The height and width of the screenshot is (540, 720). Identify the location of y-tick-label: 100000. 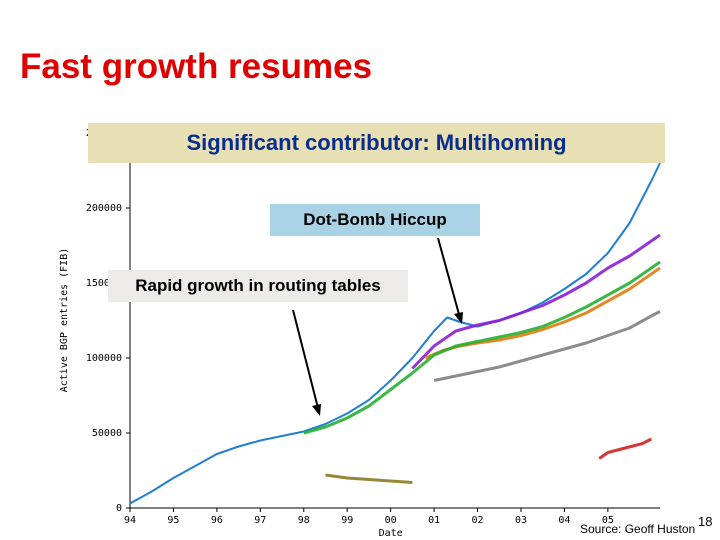
(104, 358).